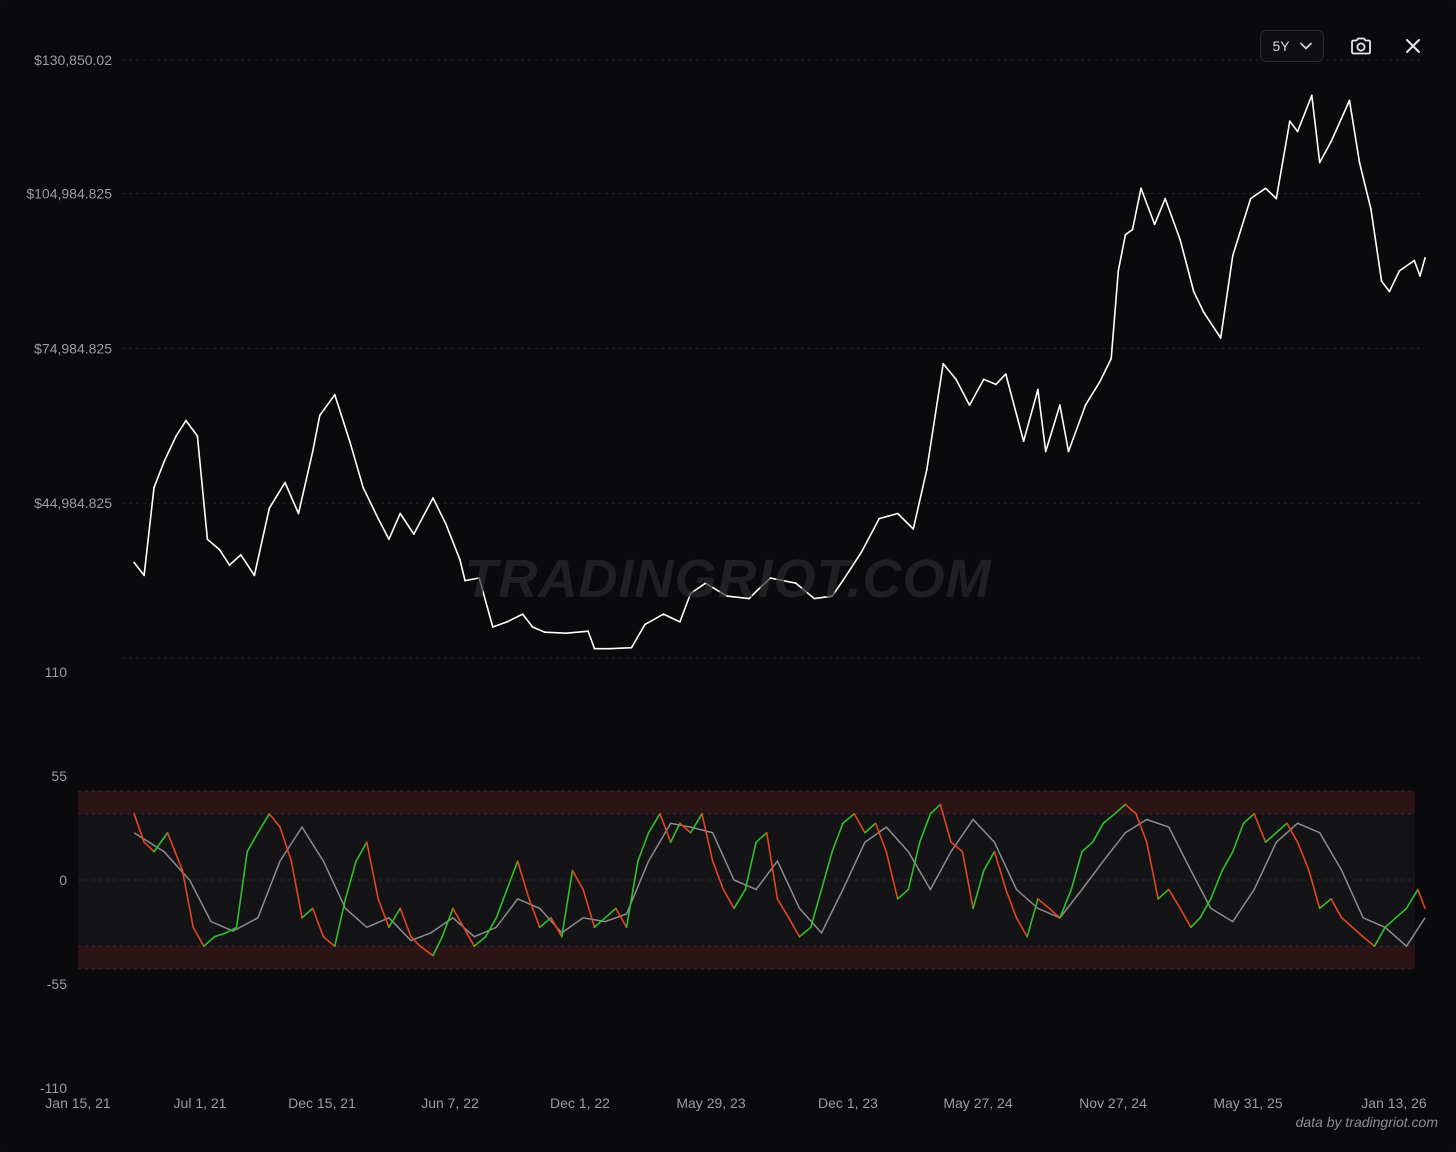 The width and height of the screenshot is (1456, 1152). Describe the element at coordinates (78, 1103) in the screenshot. I see `x-tick-label: Jan 15, 21` at that location.